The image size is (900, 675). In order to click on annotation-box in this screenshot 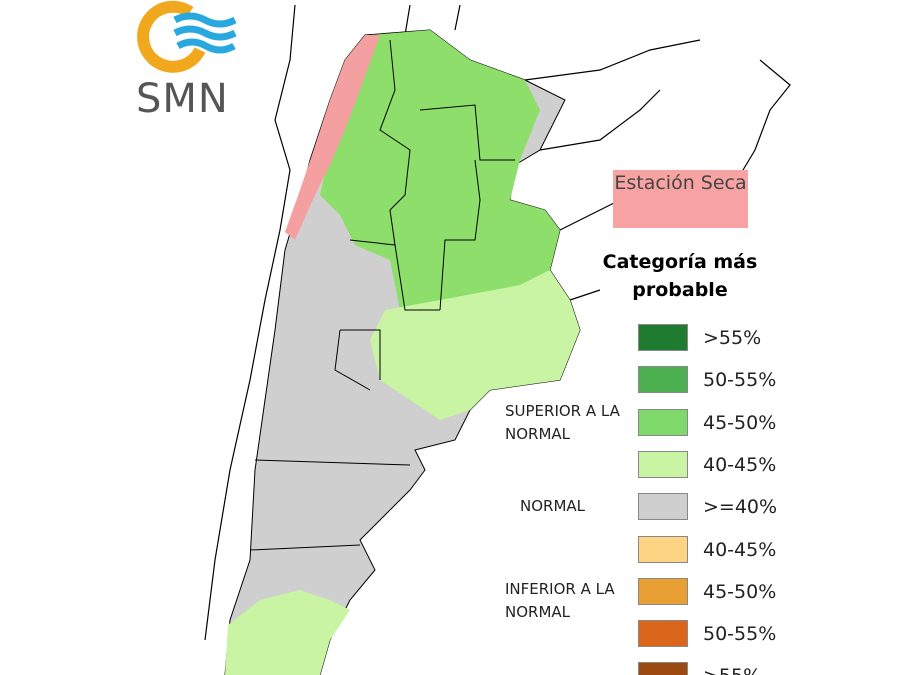, I will do `click(680, 199)`.